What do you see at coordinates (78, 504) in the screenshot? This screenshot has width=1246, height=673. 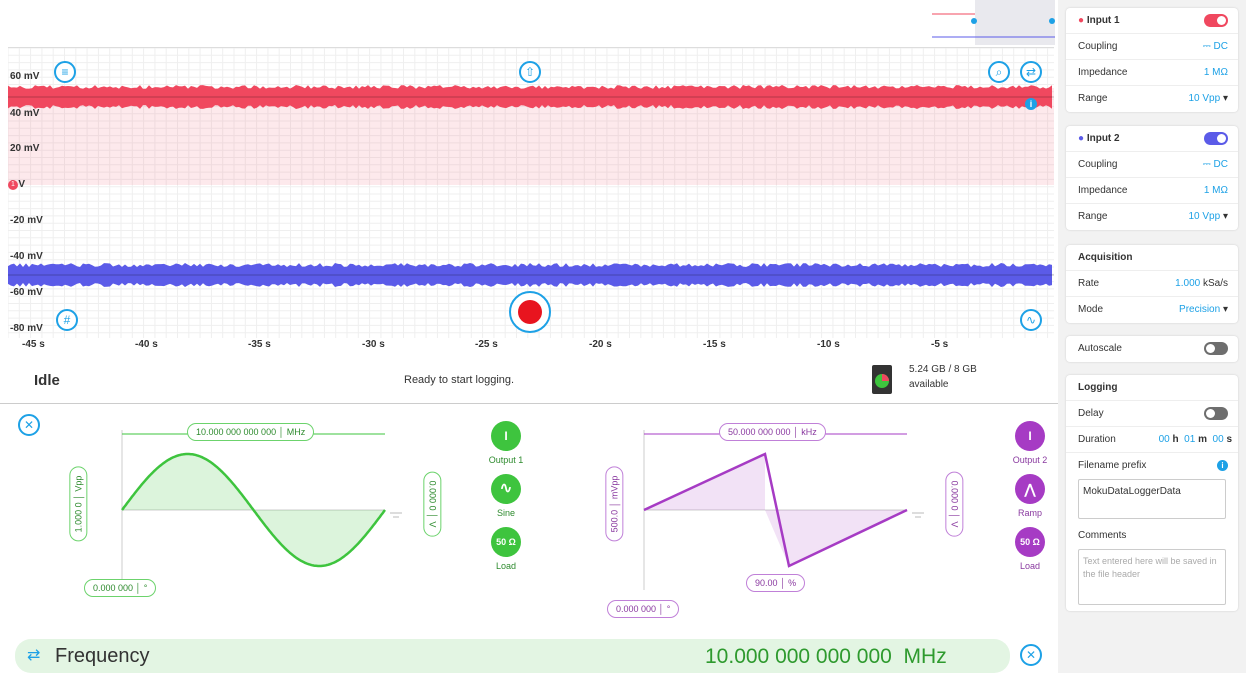 I see `gen1-amplitude-pill: 1.000 0 │ Vpp` at bounding box center [78, 504].